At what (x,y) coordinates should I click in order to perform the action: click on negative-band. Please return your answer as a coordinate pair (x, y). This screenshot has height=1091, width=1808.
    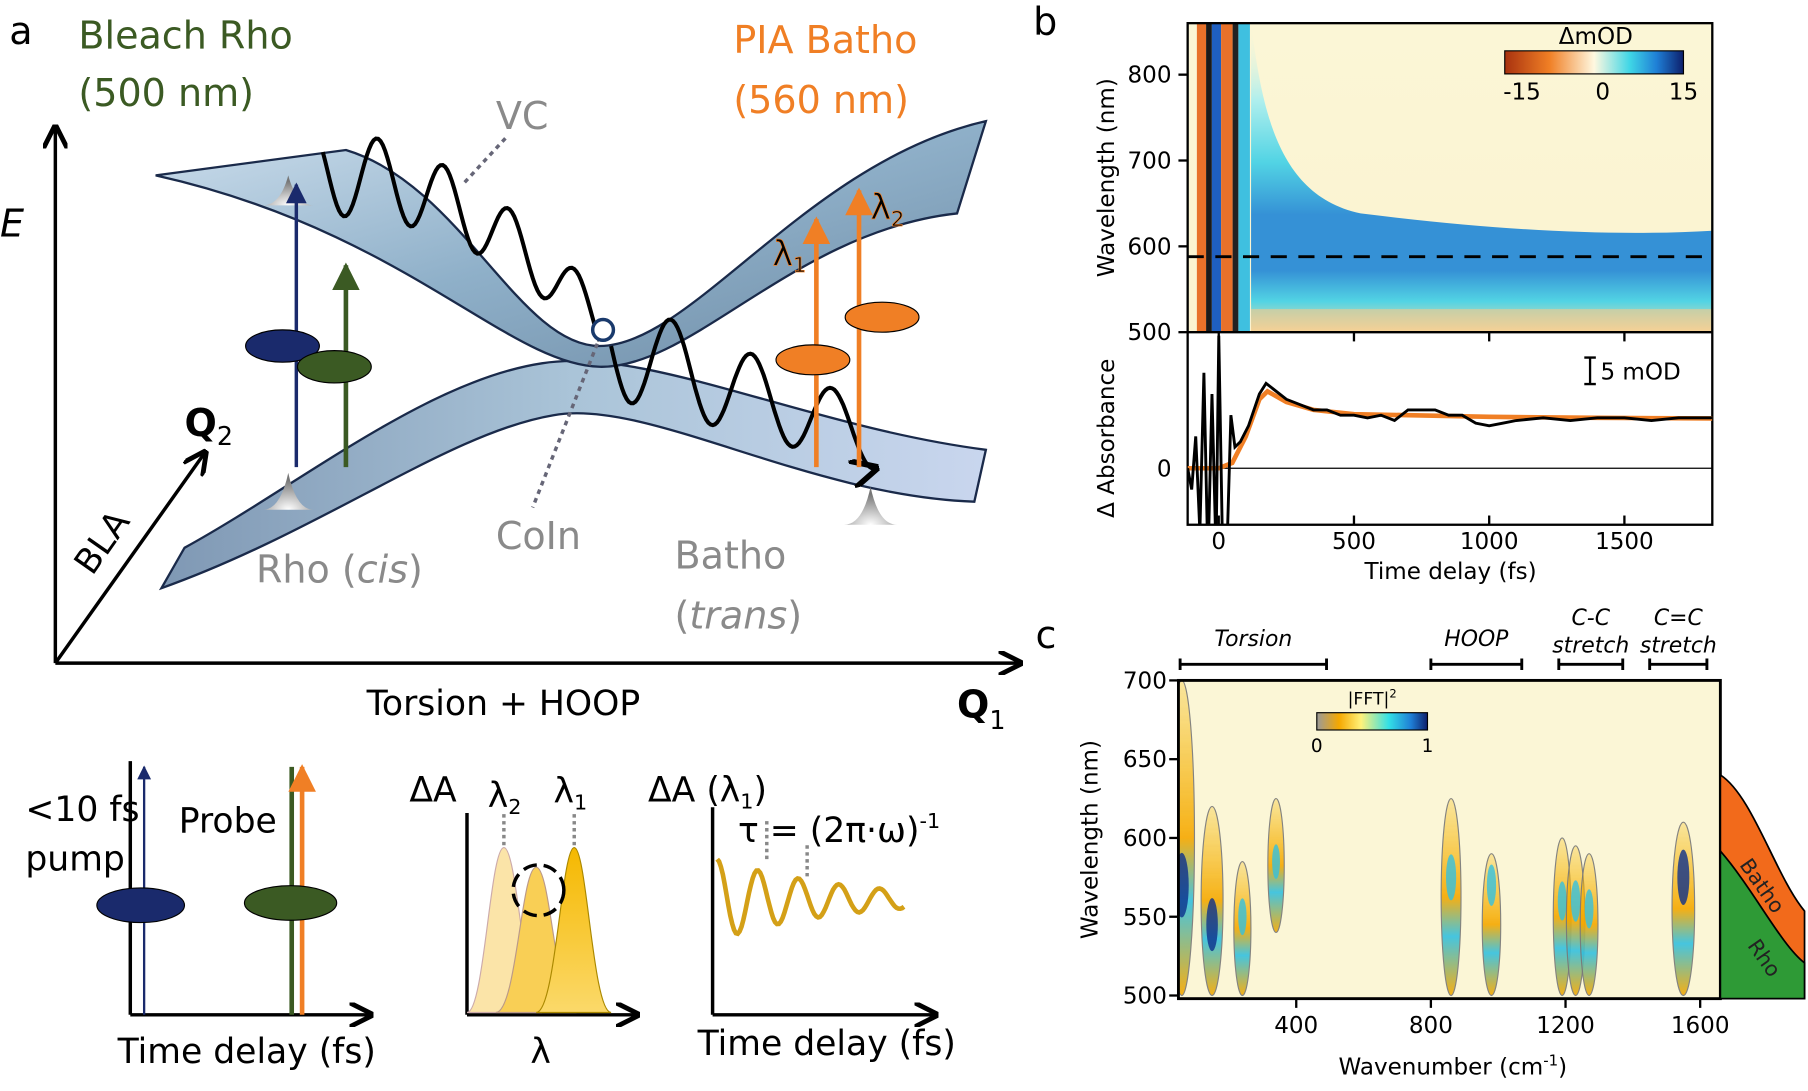
    Looking at the image, I should click on (1482, 321).